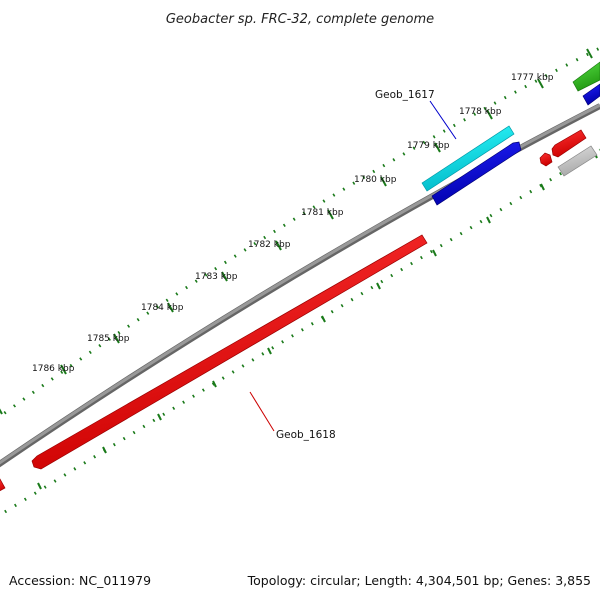  What do you see at coordinates (216, 277) in the screenshot?
I see `tick-label-1783: 1783 kbp` at bounding box center [216, 277].